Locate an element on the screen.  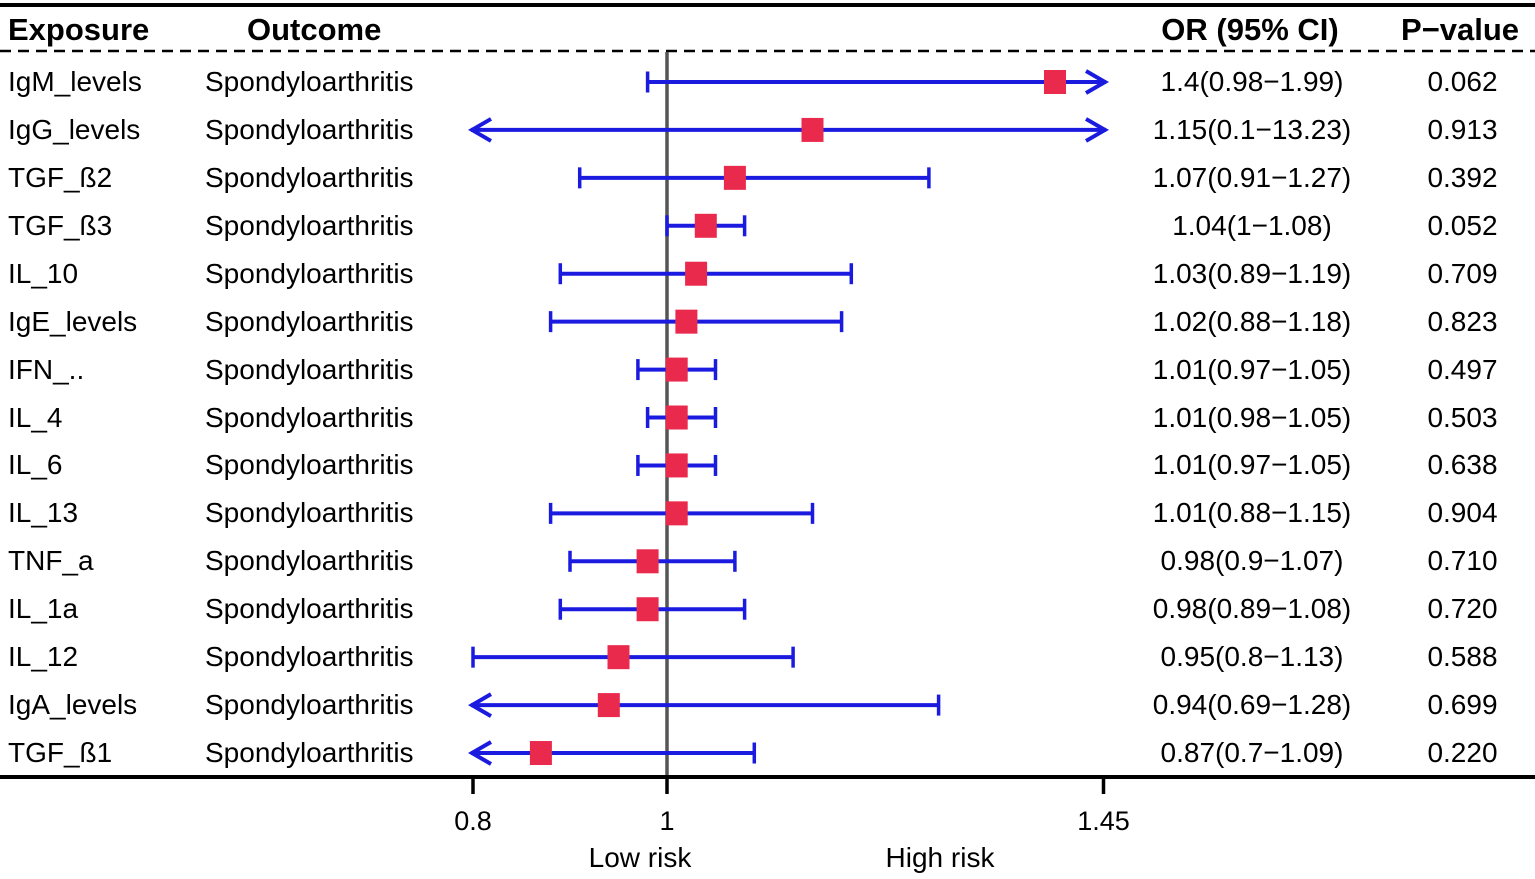
row-p-value: 0.638 is located at coordinates (1462, 465).